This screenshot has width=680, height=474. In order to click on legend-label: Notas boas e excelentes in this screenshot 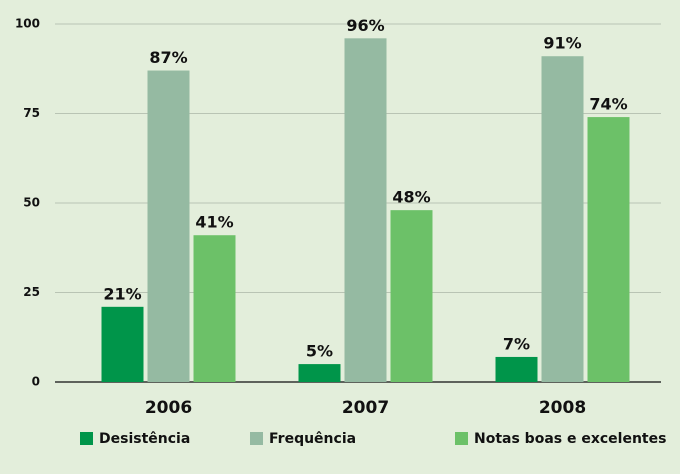, I will do `click(570, 439)`.